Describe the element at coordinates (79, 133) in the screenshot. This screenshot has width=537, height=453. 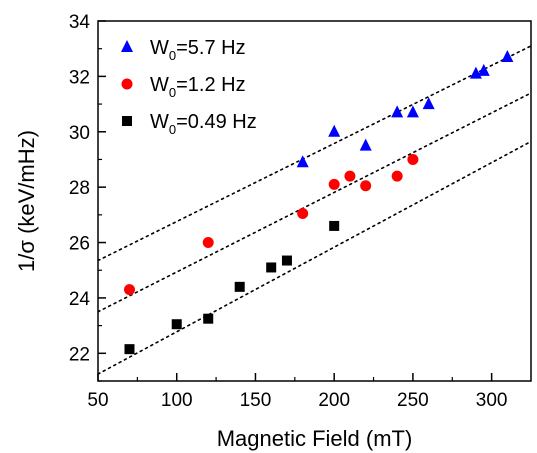
I see `y-tick-label: 30` at that location.